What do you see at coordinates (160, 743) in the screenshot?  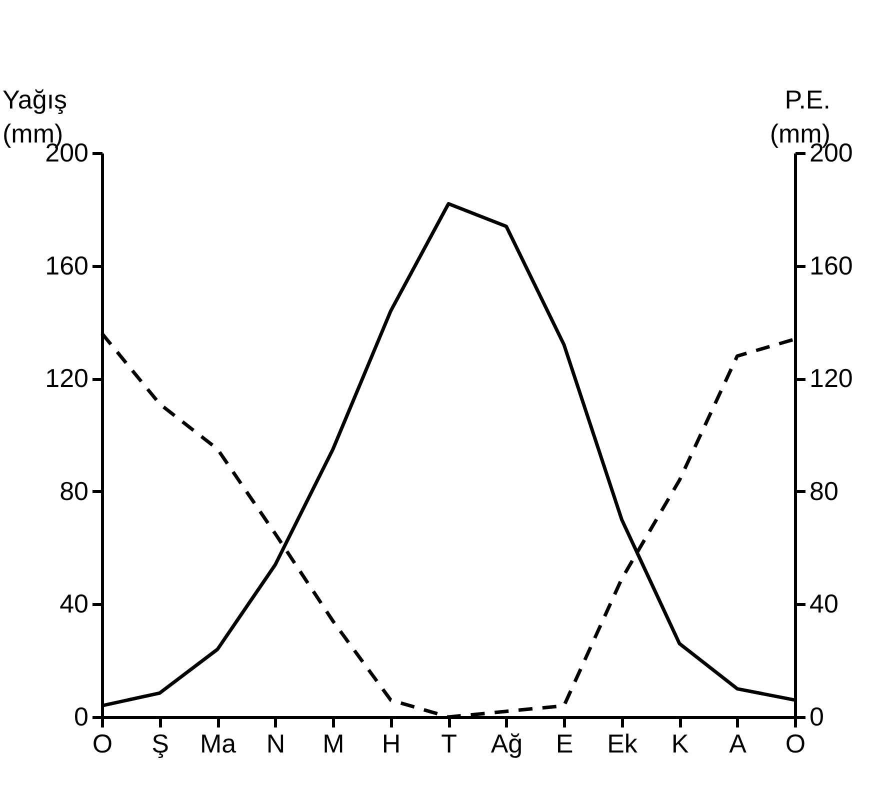 I see `x-tick-label: Ş` at bounding box center [160, 743].